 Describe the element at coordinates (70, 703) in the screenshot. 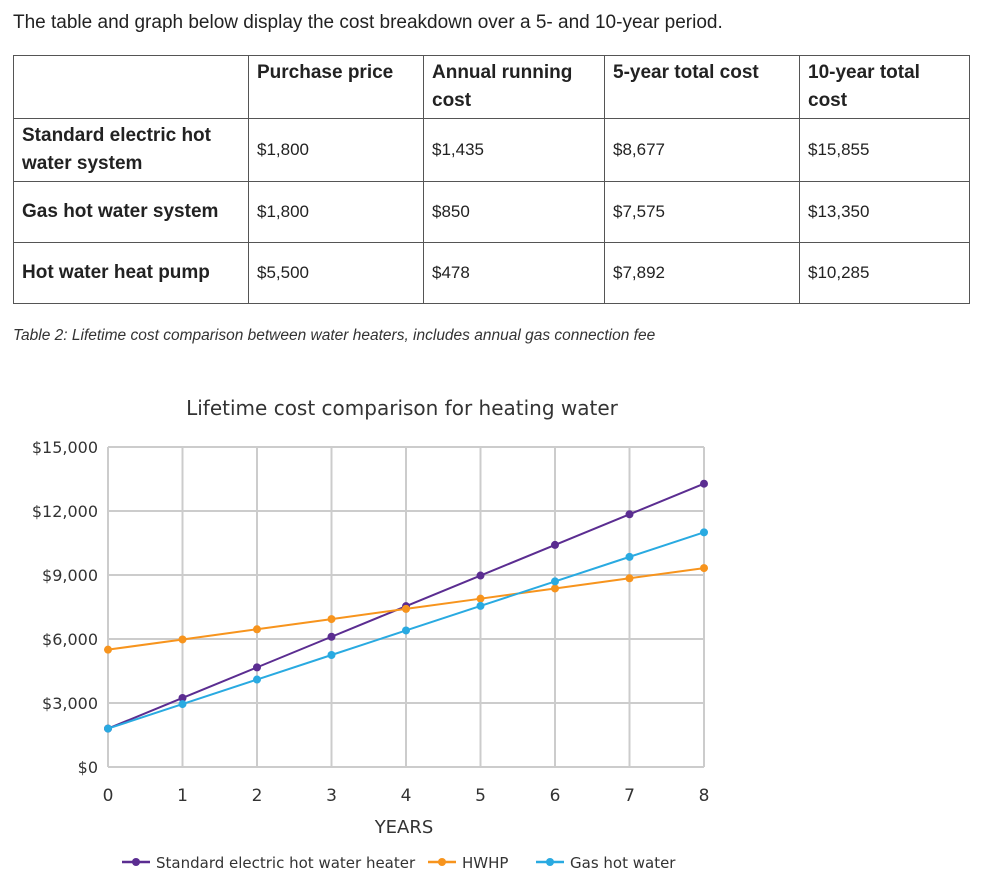

I see `y-tick-label: $3,000` at that location.